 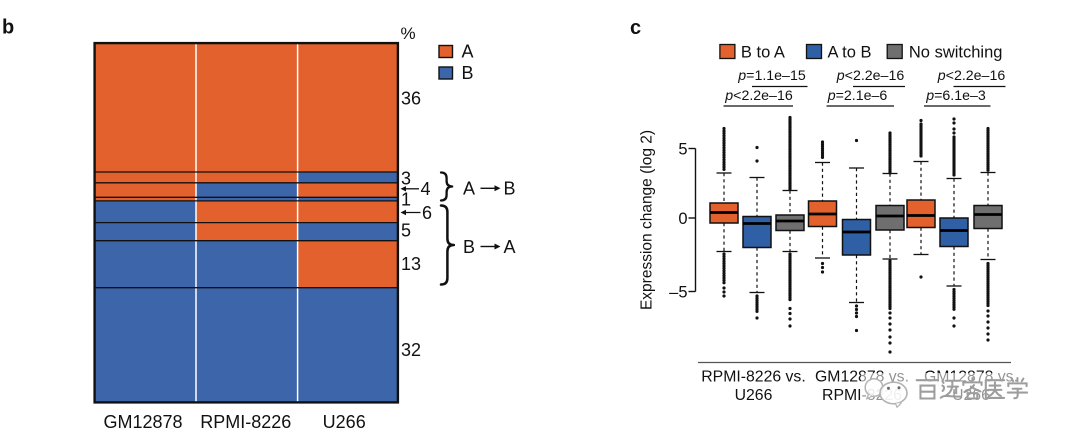 What do you see at coordinates (678, 292) in the screenshot?
I see `svg-text: –5` at bounding box center [678, 292].